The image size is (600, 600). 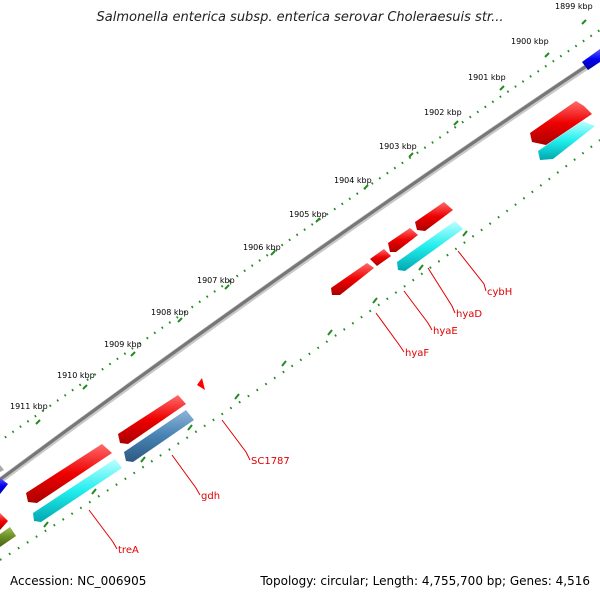 I want to click on ruler-tick-label: 1902 kbp, so click(x=443, y=112).